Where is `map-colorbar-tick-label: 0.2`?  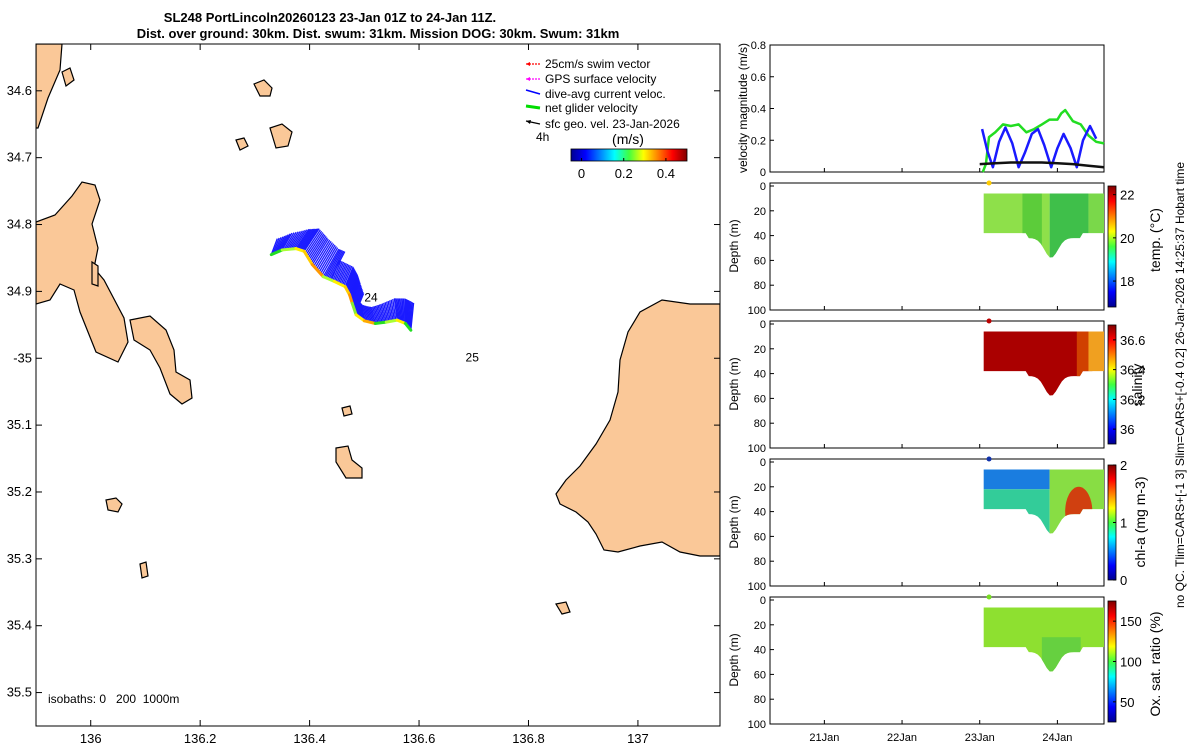
map-colorbar-tick-label: 0.2 is located at coordinates (624, 173).